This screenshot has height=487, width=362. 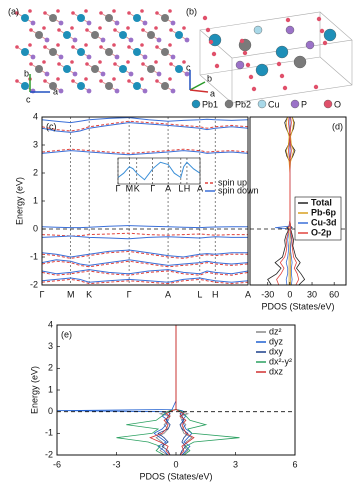 I want to click on x-tick-label: H, so click(x=215, y=294).